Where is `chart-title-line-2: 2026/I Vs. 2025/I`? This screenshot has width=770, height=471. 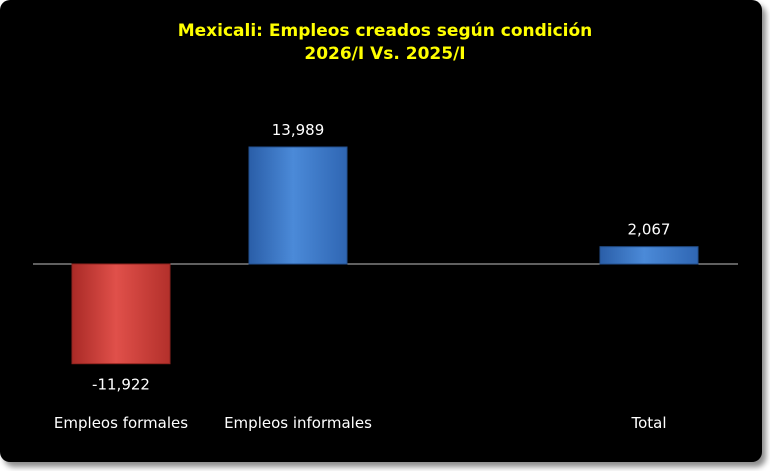 chart-title-line-2: 2026/I Vs. 2025/I is located at coordinates (385, 54).